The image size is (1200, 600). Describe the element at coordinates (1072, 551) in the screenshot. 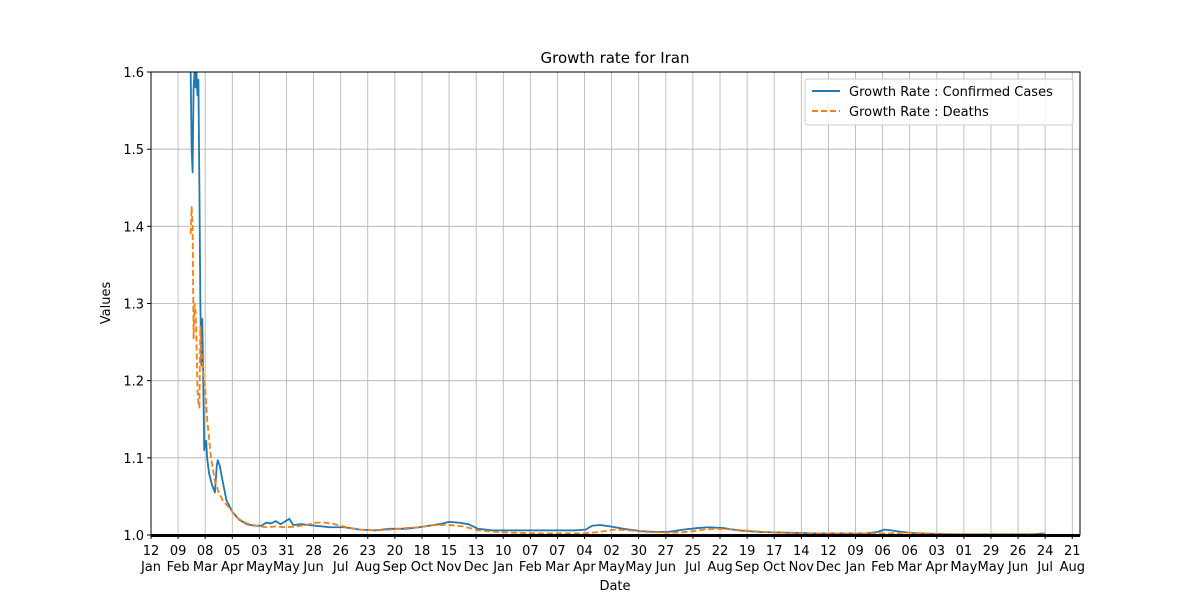

I see `x-tick-day: 21` at that location.